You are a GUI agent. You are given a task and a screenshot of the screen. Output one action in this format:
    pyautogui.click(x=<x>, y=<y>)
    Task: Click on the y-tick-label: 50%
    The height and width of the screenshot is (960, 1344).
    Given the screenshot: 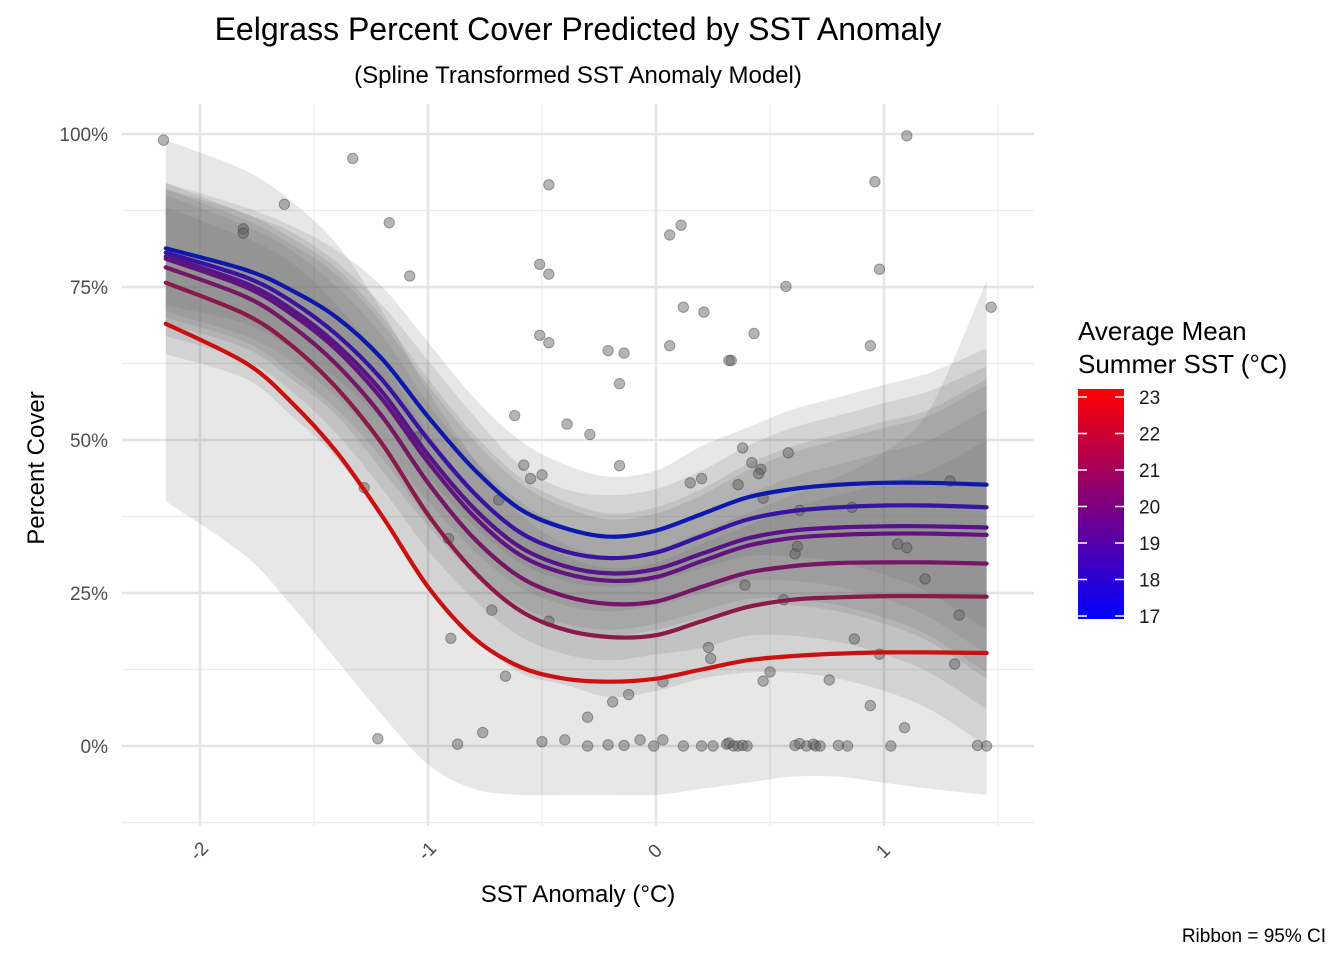 What is the action you would take?
    pyautogui.click(x=89, y=441)
    